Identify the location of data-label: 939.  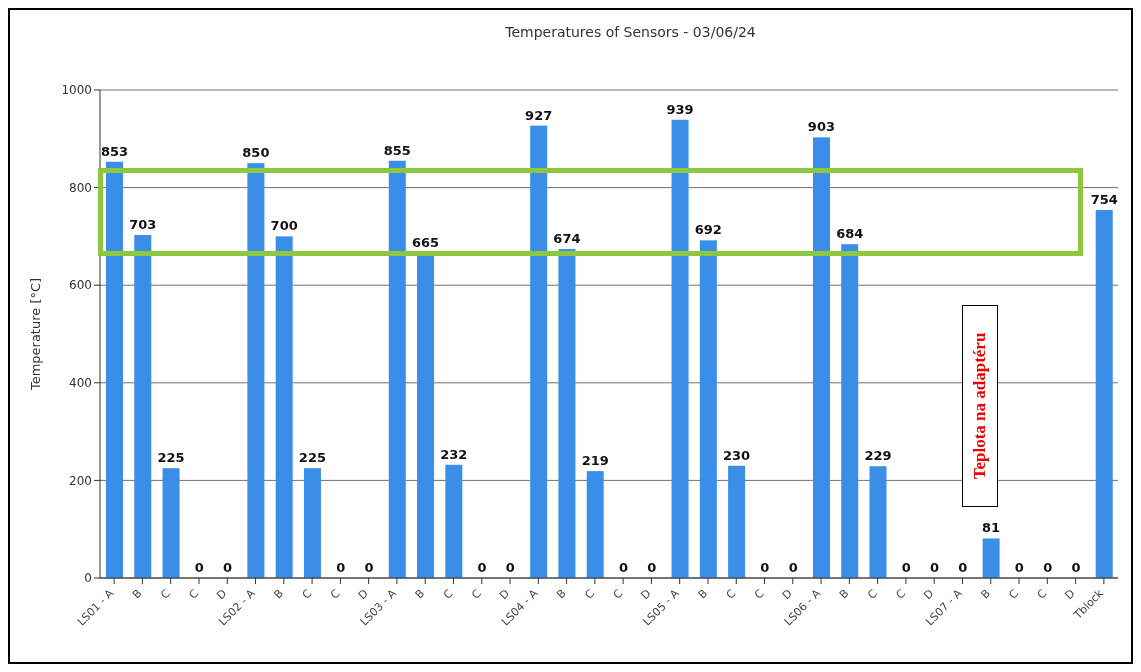
(680, 109).